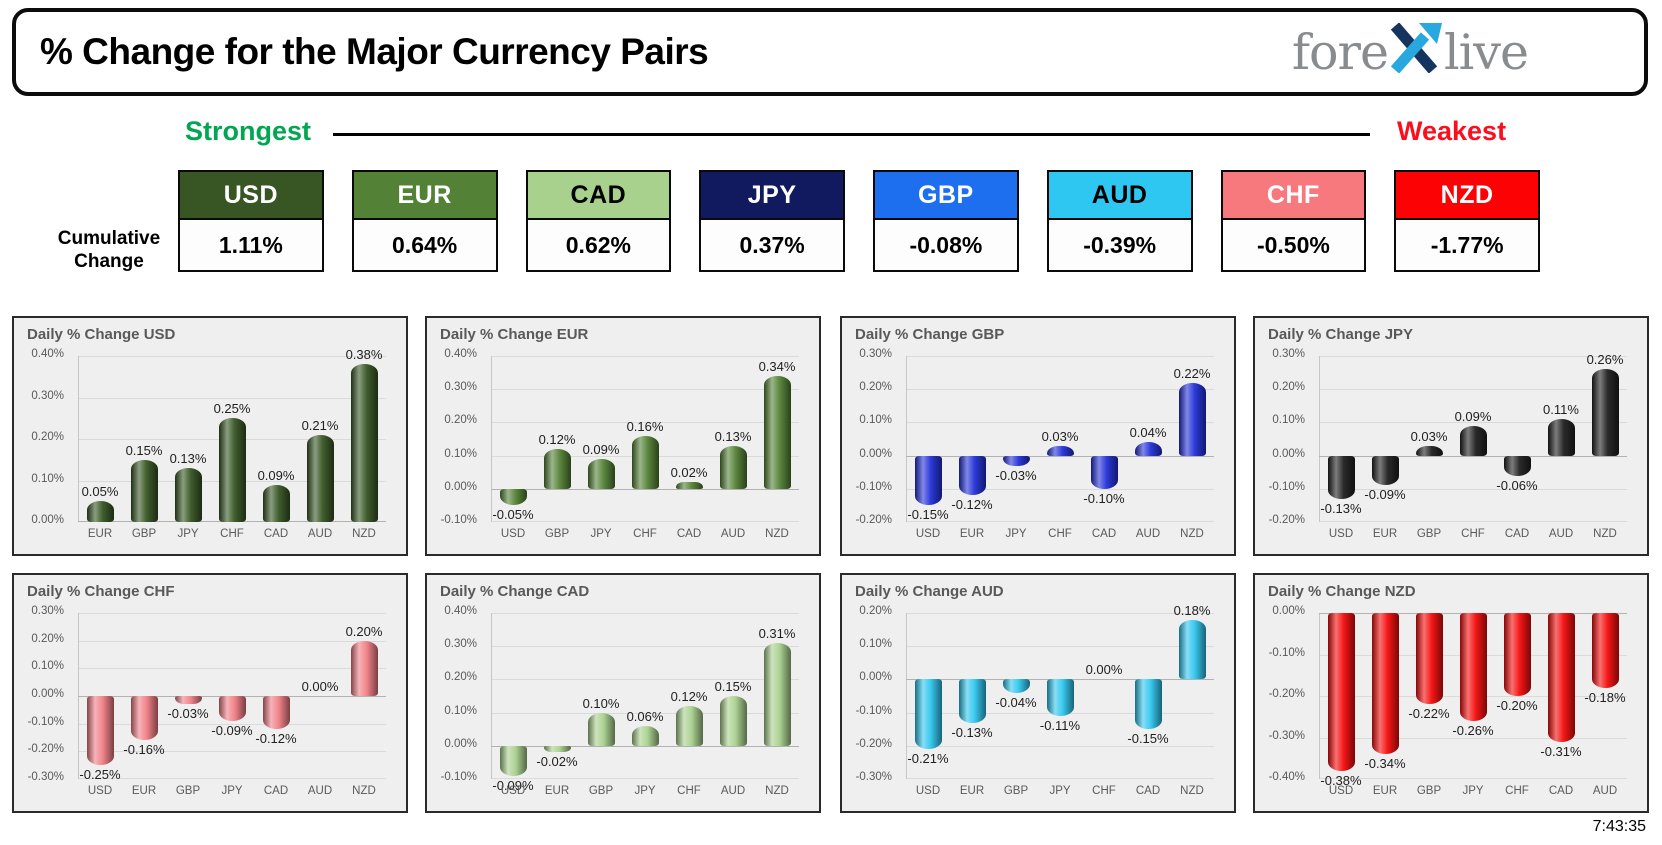  I want to click on bar-value-label: -0.16%, so click(144, 750).